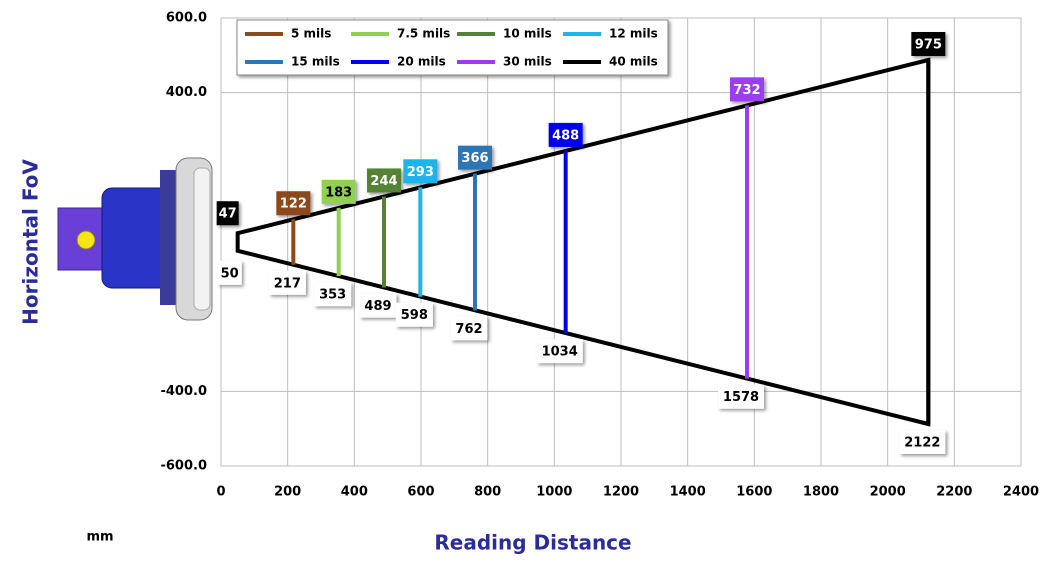 This screenshot has width=1055, height=562. I want to click on near-fov-label: 47, so click(228, 214).